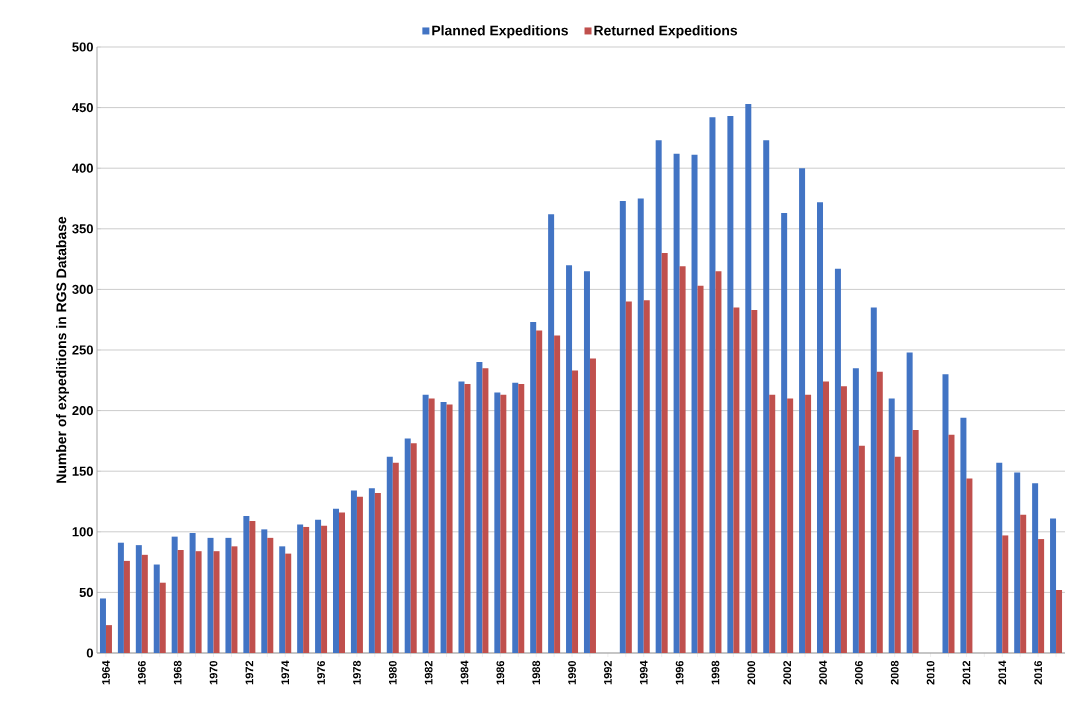  I want to click on y-tick-label: 0, so click(89, 653).